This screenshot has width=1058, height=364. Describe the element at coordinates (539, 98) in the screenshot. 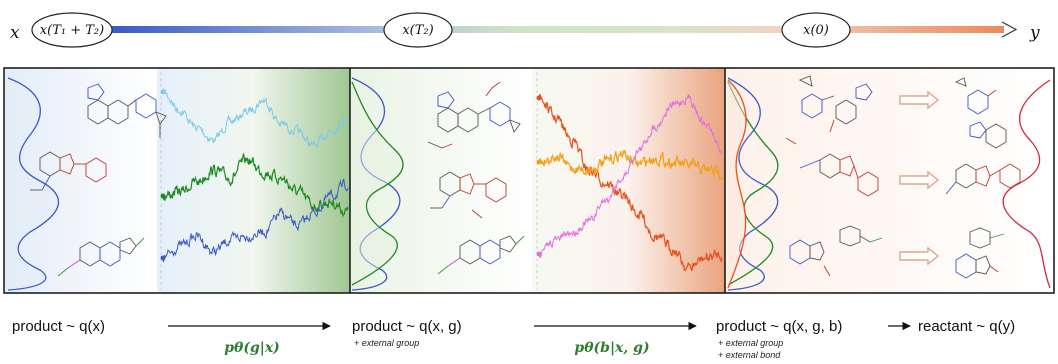

I see `trajectory-red-start` at that location.